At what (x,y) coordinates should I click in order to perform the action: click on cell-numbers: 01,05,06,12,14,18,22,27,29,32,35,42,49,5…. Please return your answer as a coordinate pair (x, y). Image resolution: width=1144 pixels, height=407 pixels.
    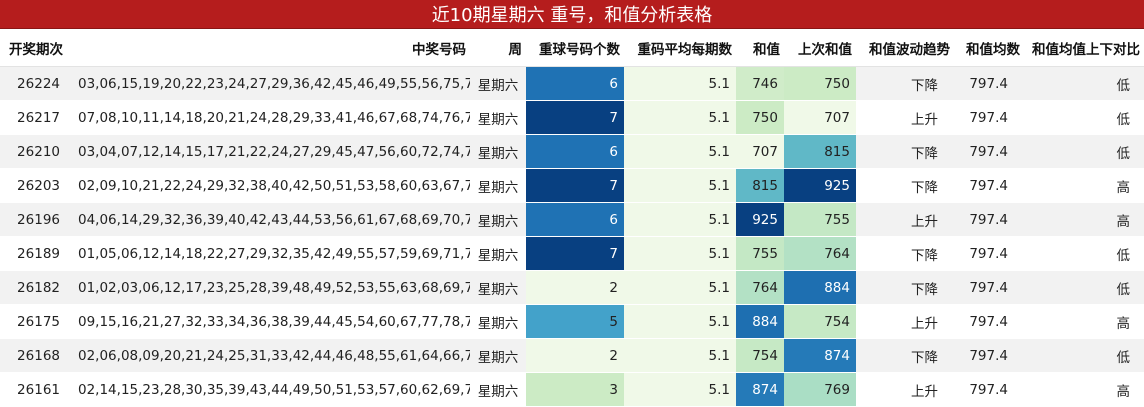
    Looking at the image, I should click on (271, 253).